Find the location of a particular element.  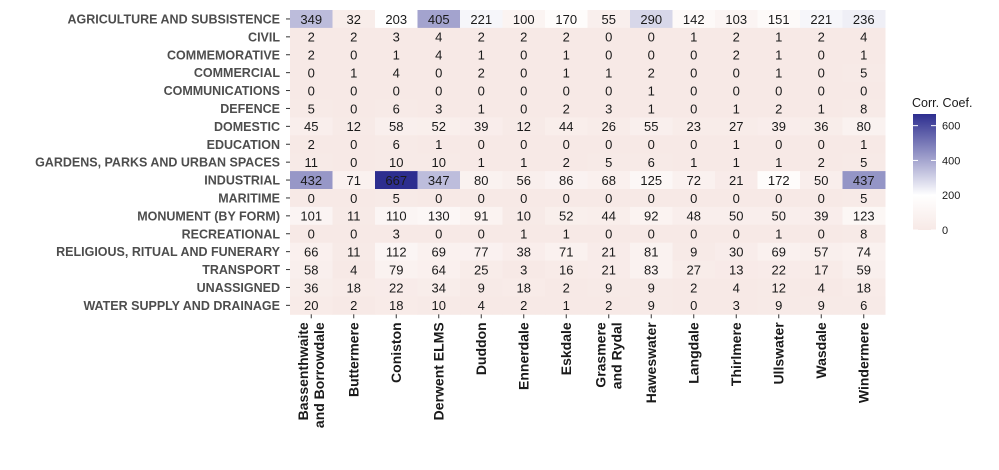

cell-value: 52 is located at coordinates (566, 216).